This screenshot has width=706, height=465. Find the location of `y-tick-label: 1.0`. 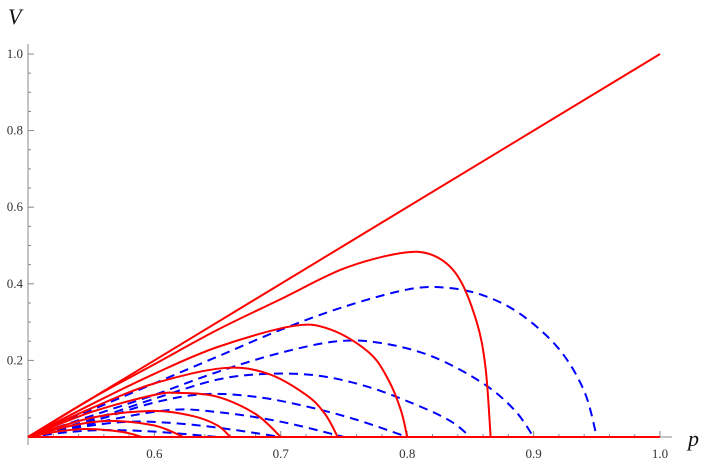

y-tick-label: 1.0 is located at coordinates (15, 53).